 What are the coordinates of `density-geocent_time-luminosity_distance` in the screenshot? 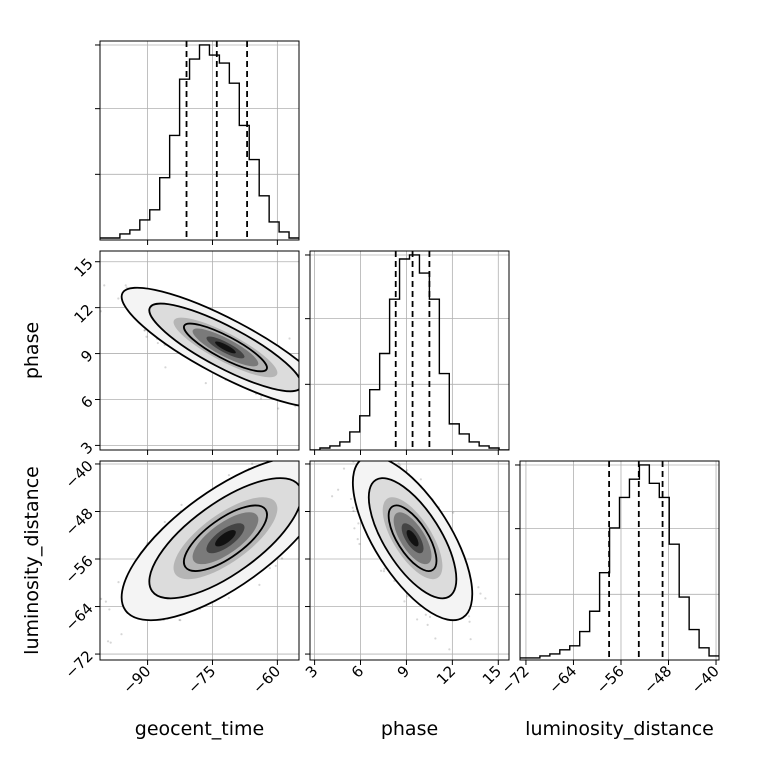 It's located at (219, 547).